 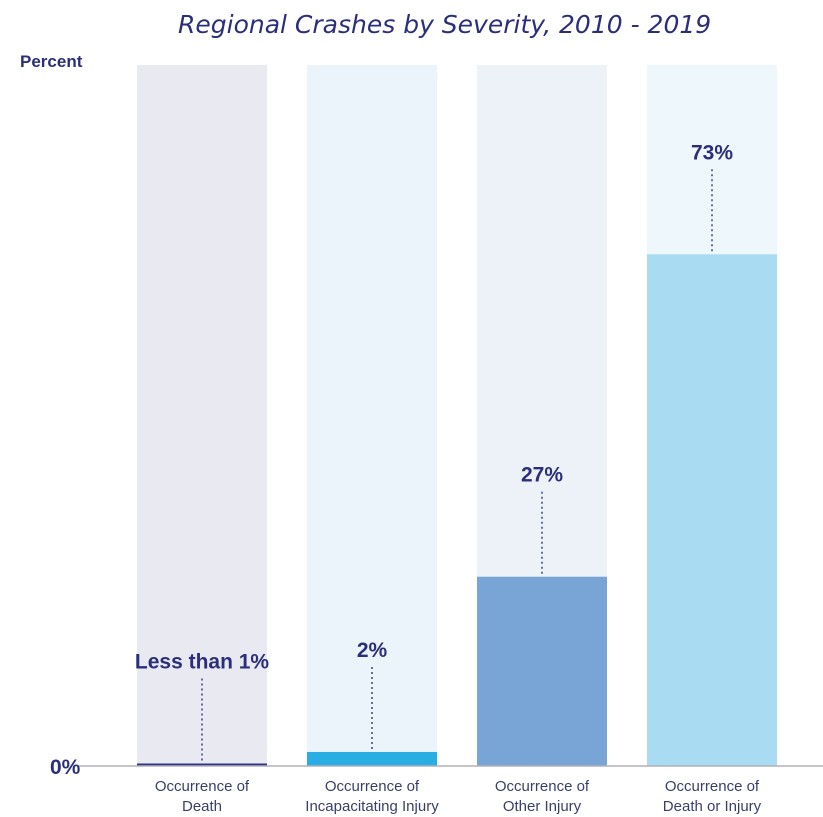 What do you see at coordinates (712, 806) in the screenshot?
I see `category-label-3-1: Death or Injury` at bounding box center [712, 806].